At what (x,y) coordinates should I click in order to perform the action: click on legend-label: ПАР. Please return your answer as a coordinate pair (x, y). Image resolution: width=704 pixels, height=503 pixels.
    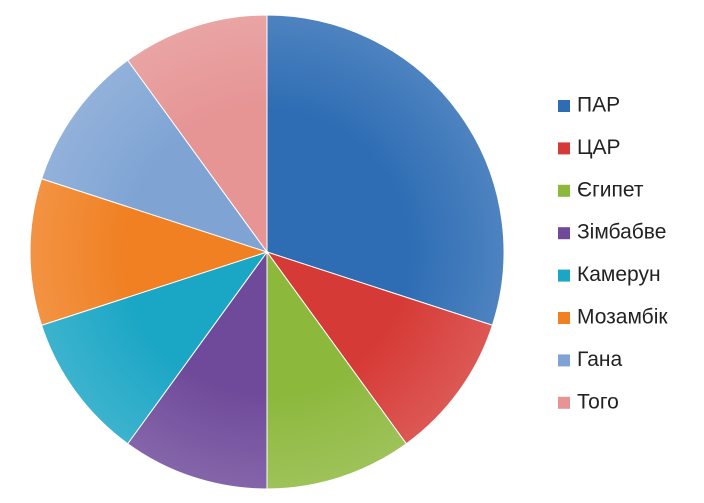
    Looking at the image, I should click on (598, 105).